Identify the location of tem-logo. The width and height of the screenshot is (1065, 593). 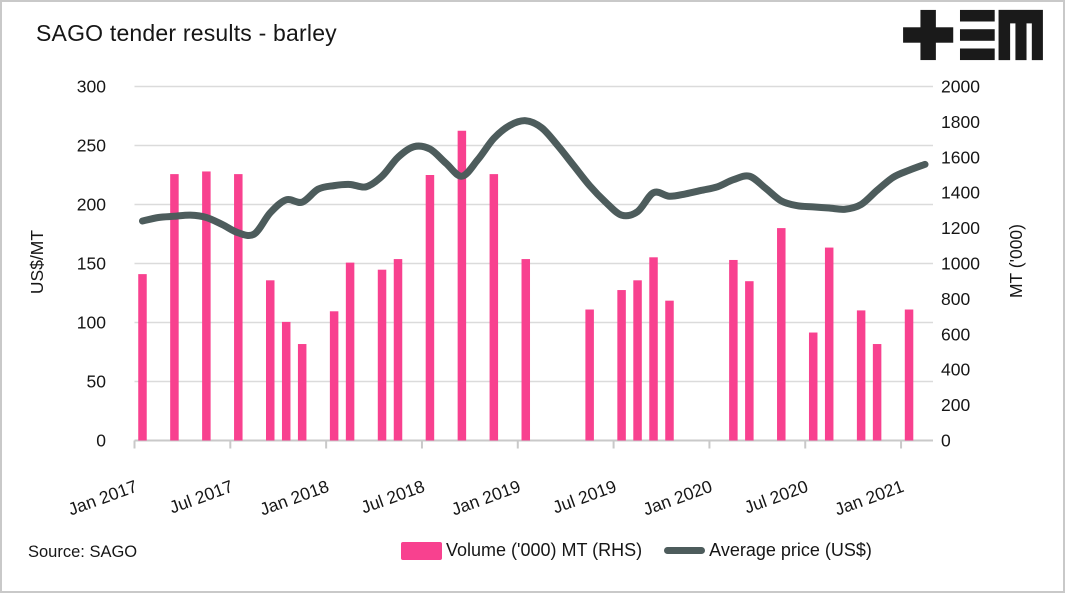
(973, 35).